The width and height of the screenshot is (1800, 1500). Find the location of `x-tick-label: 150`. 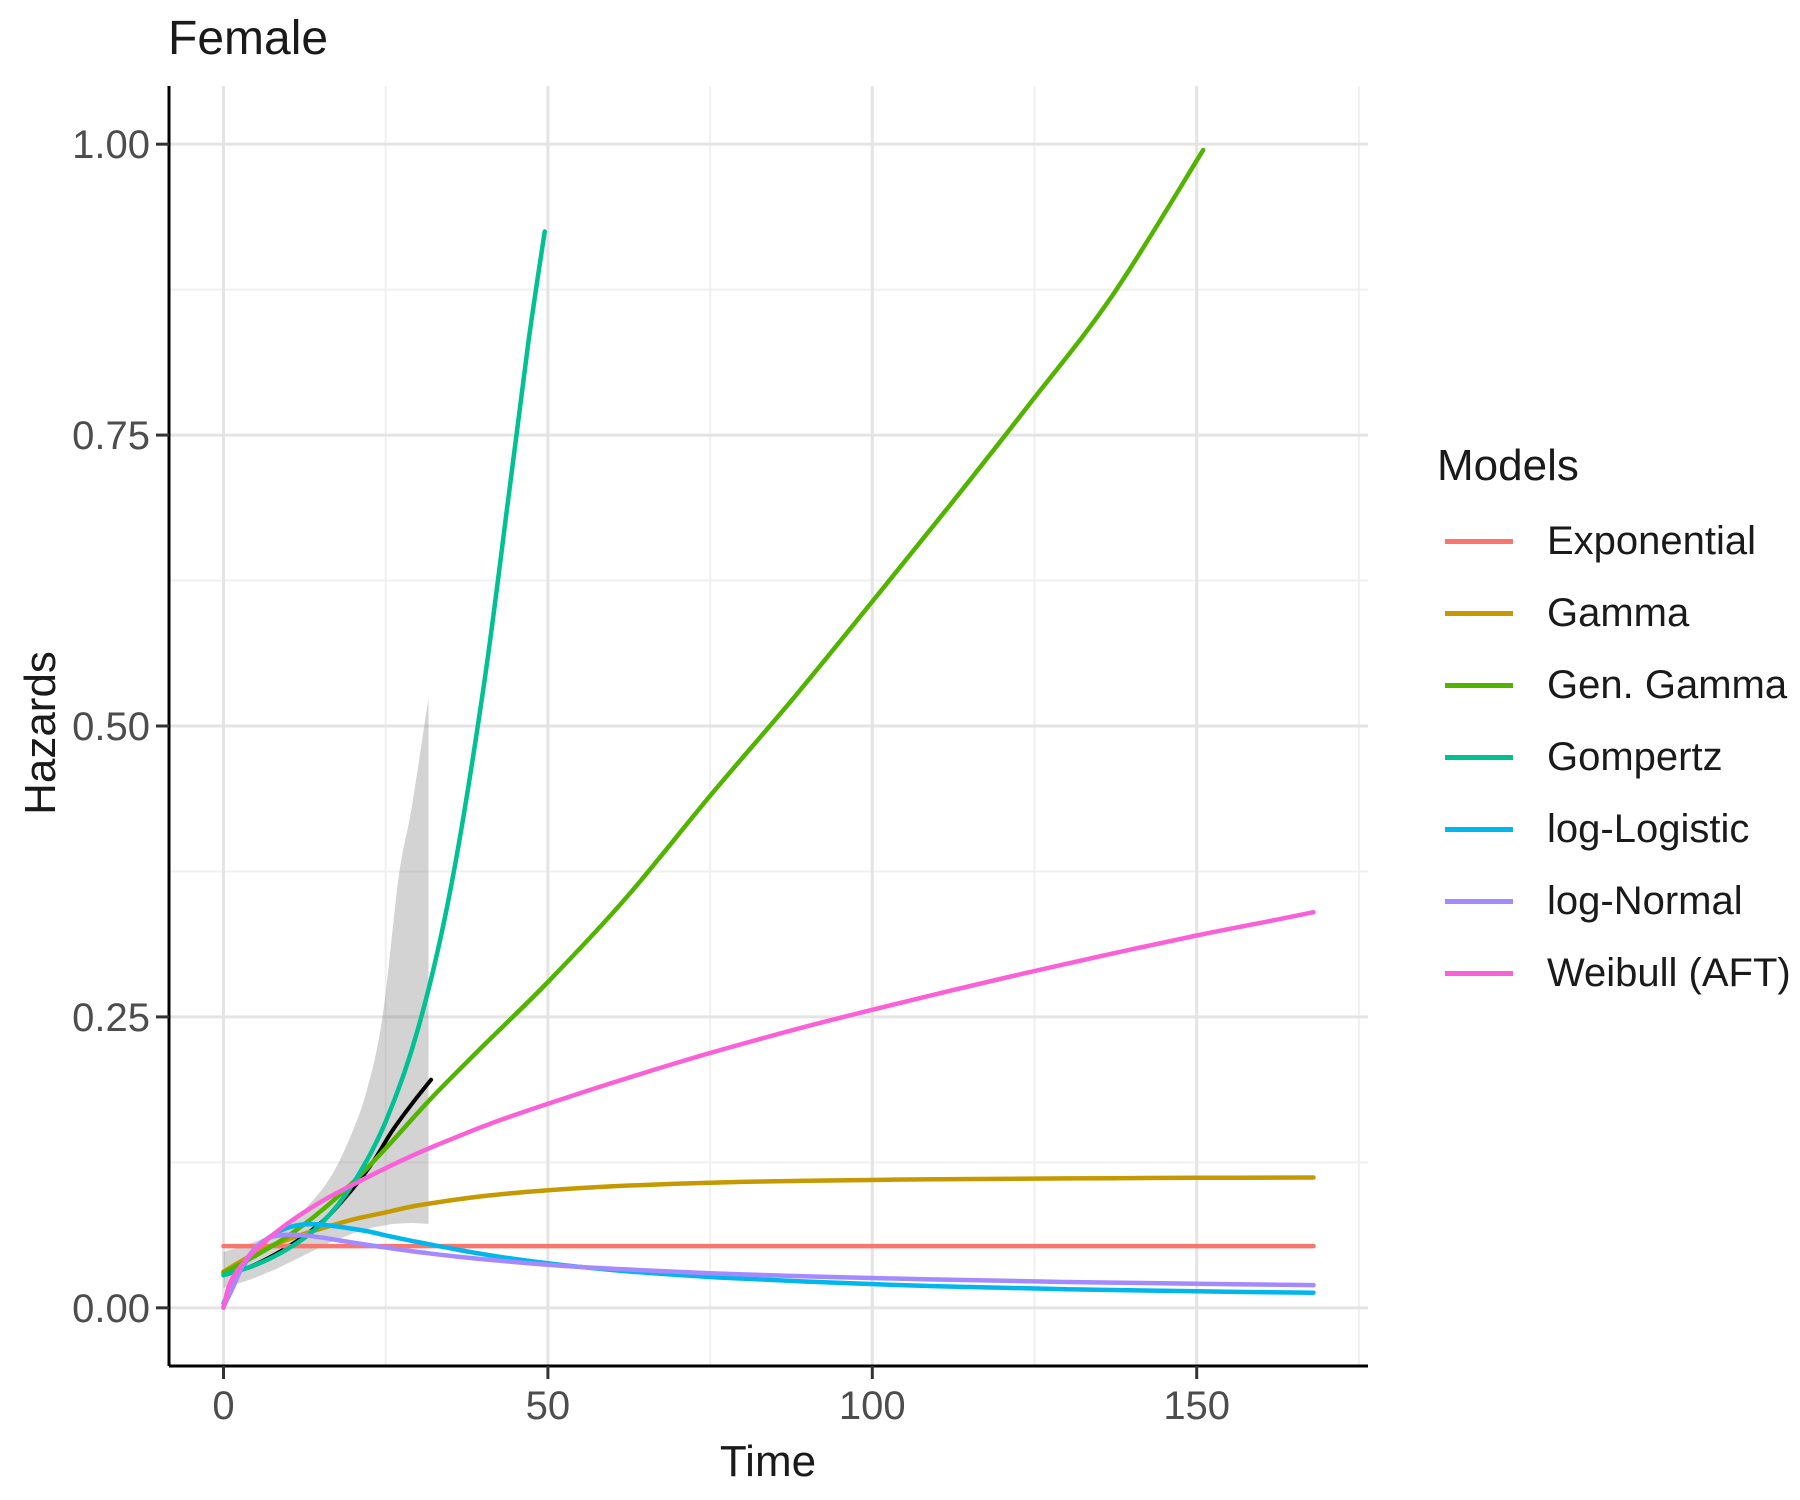

x-tick-label: 150 is located at coordinates (1196, 1406).